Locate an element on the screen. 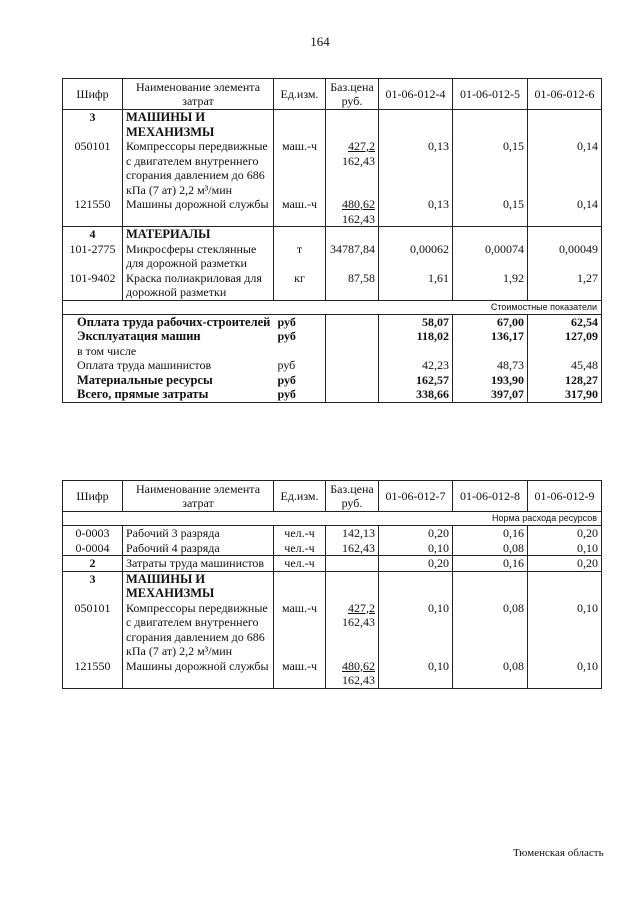  resource-name: Машины дорожной службы is located at coordinates (198, 673).